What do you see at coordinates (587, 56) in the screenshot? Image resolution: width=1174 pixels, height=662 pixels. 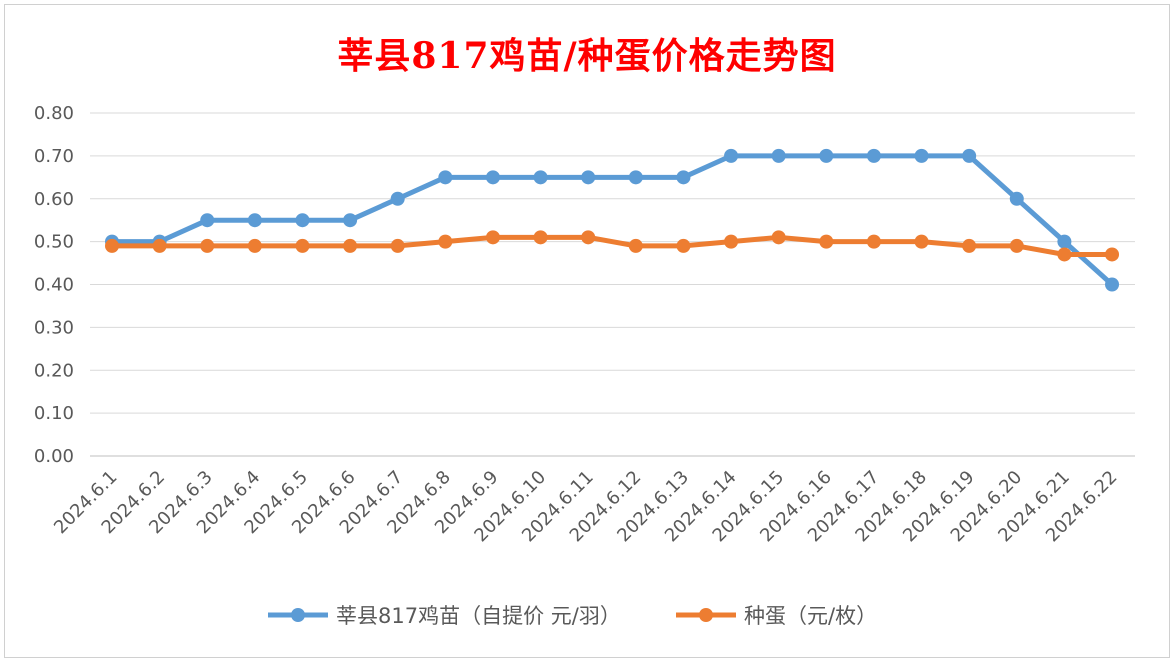 I see `chart-title: 莘县817鸡苗/种蛋价格走势图` at bounding box center [587, 56].